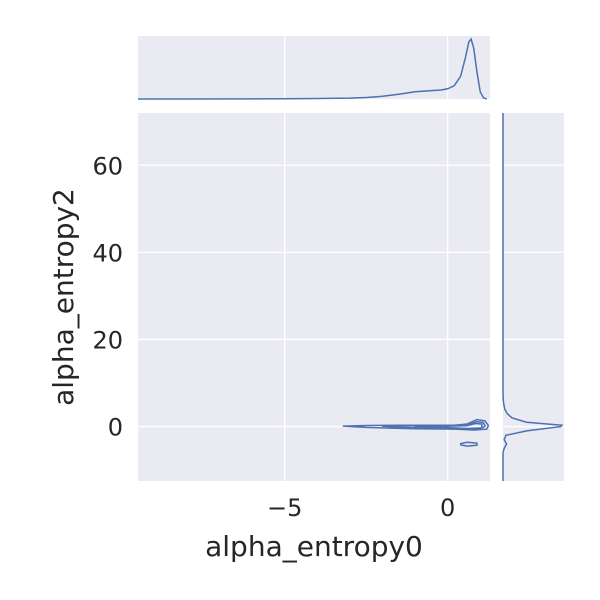 Image resolution: width=600 pixels, height=600 pixels. I want to click on y-marginal-kde-curve, so click(533, 297).